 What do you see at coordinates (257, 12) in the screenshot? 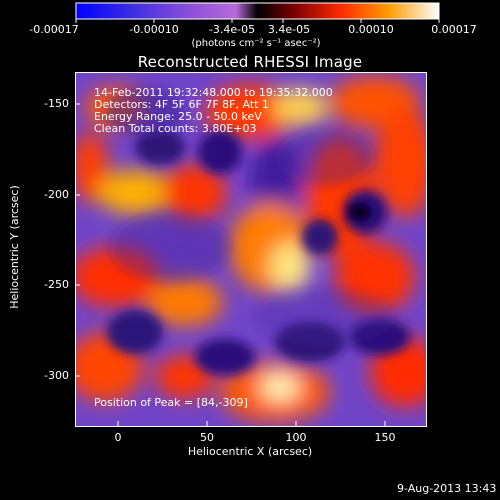
I see `colorbar` at bounding box center [257, 12].